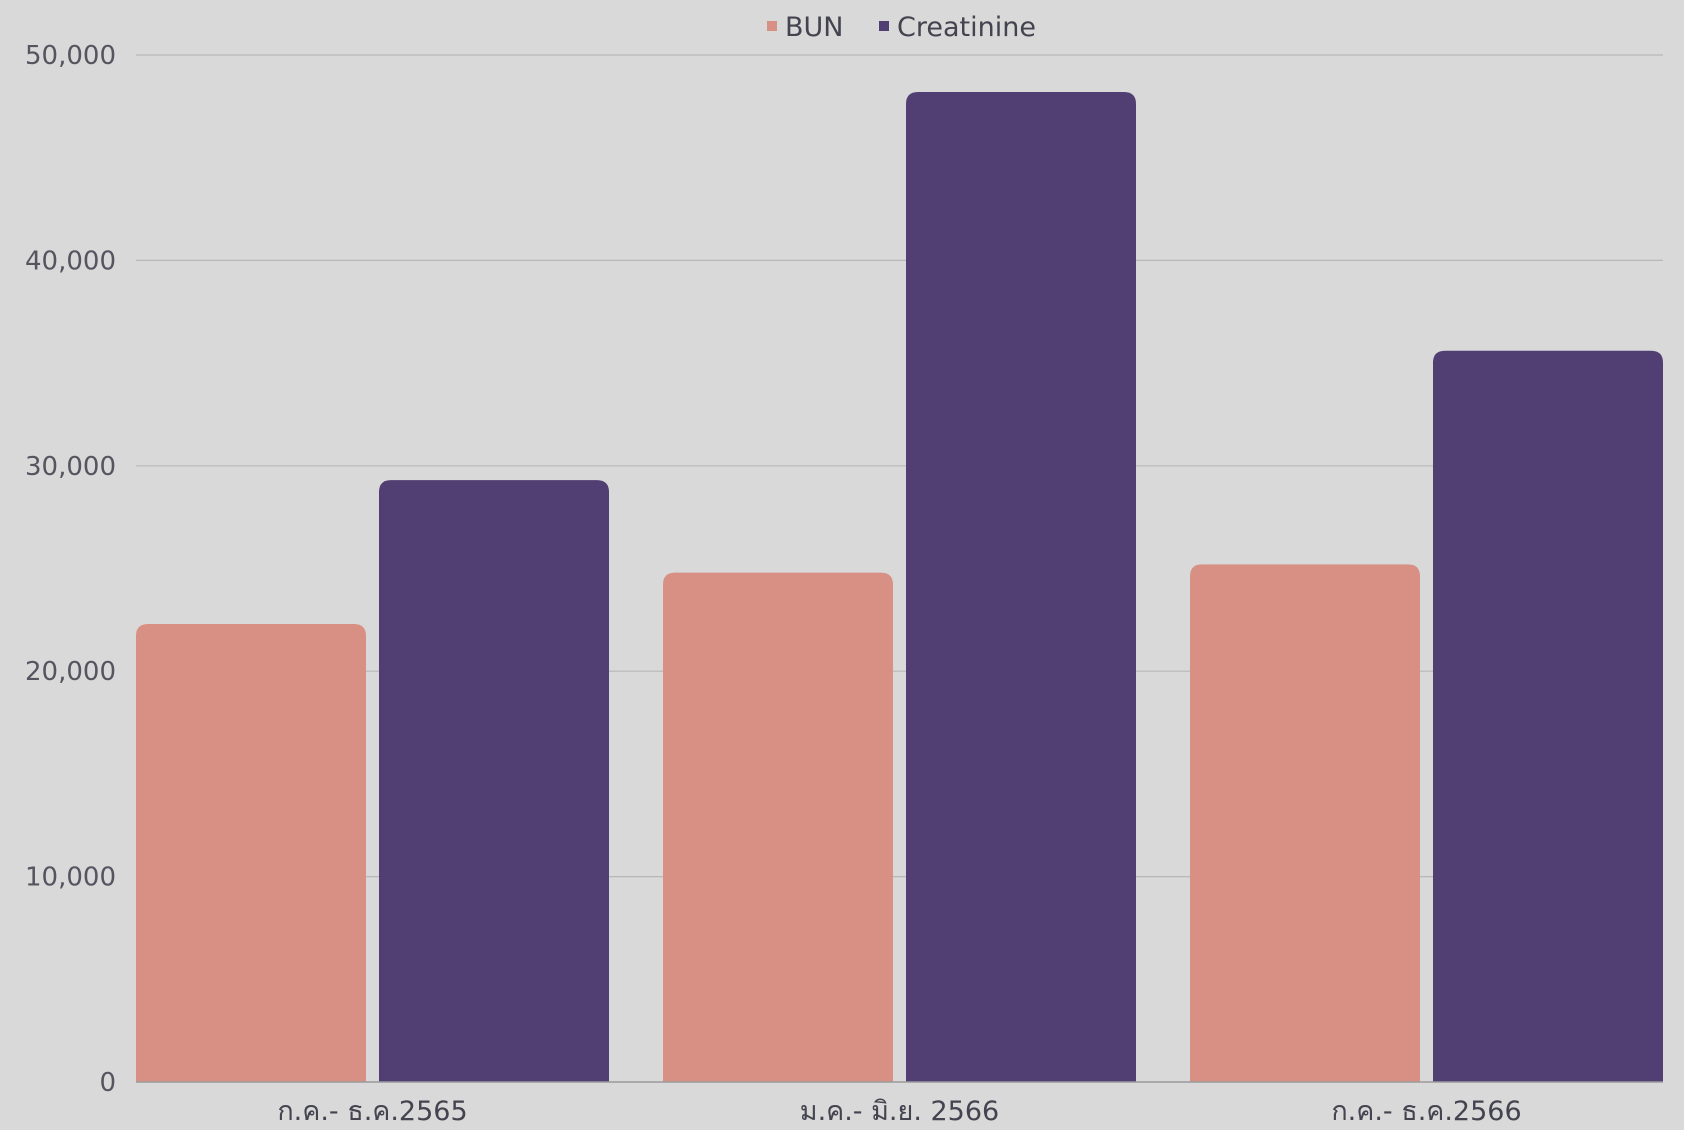 This screenshot has height=1130, width=1684. I want to click on legend-label: Creatinine, so click(966, 27).